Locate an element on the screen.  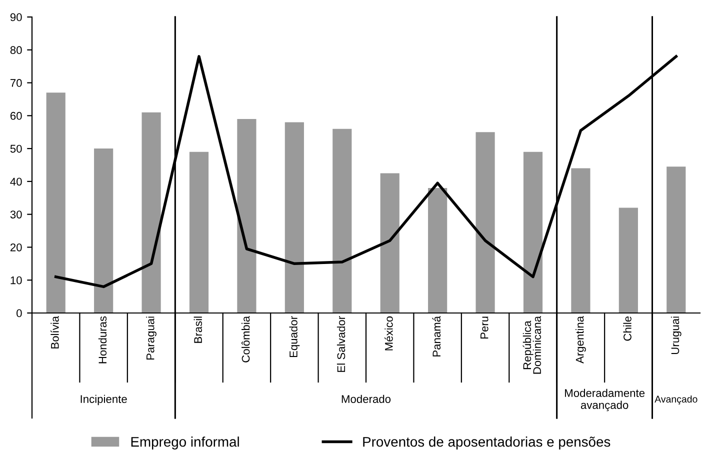
x-tick-label: Bolívia is located at coordinates (54, 332).